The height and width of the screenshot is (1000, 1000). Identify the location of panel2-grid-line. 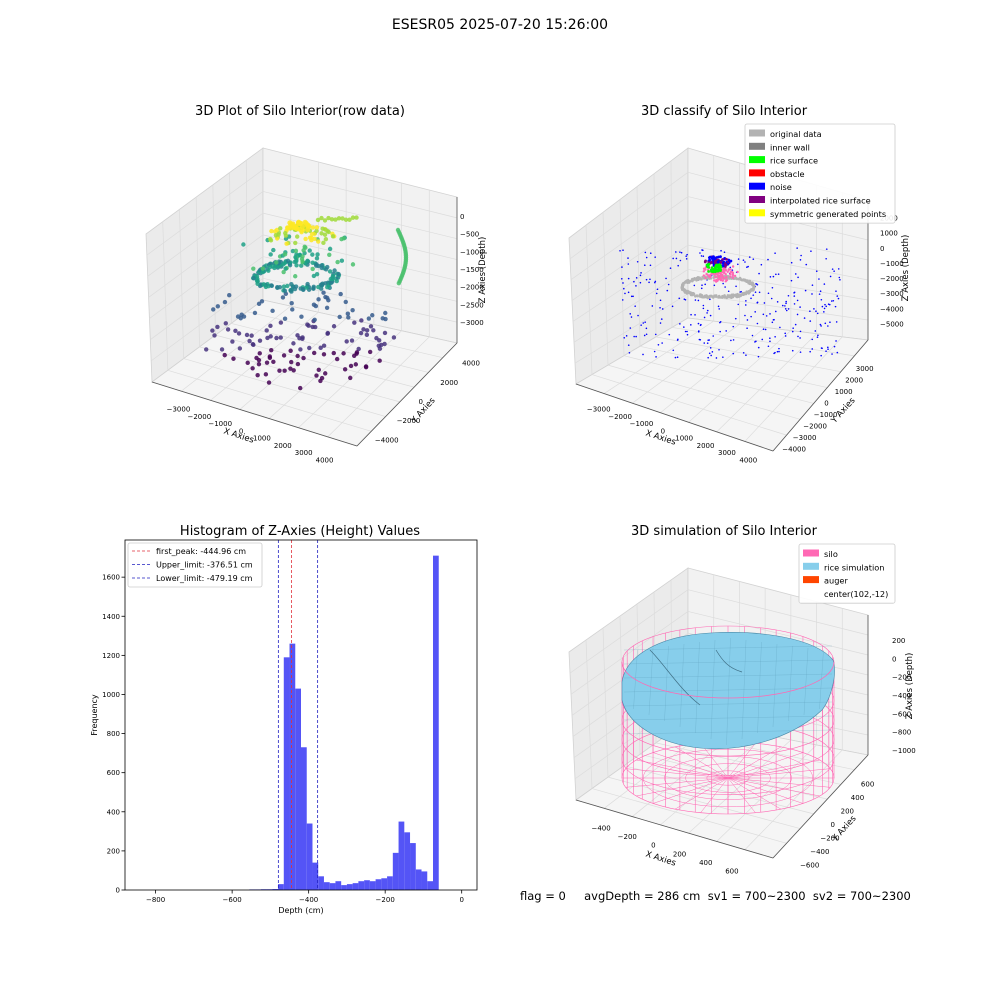
(778, 218).